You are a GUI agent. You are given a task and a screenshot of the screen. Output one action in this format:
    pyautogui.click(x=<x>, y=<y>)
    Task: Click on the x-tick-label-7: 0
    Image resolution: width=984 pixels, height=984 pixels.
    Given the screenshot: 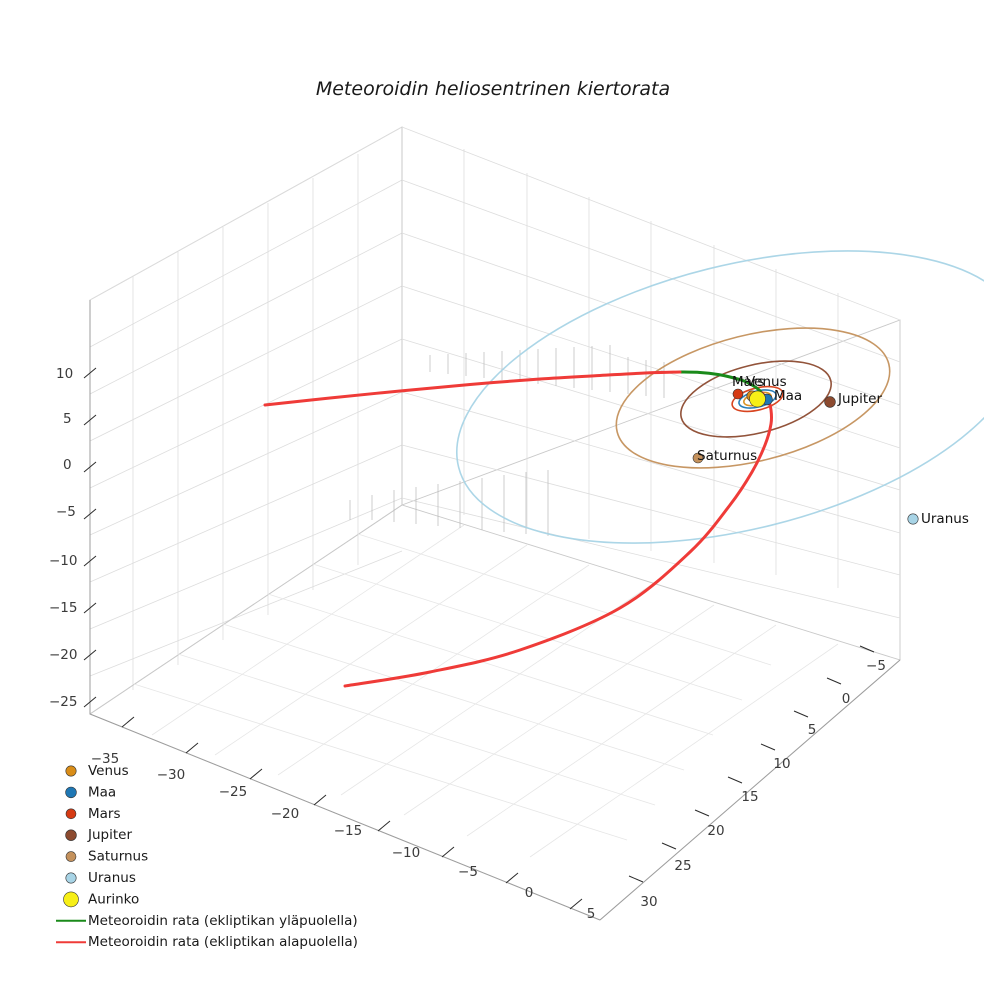 What is the action you would take?
    pyautogui.click(x=529, y=893)
    